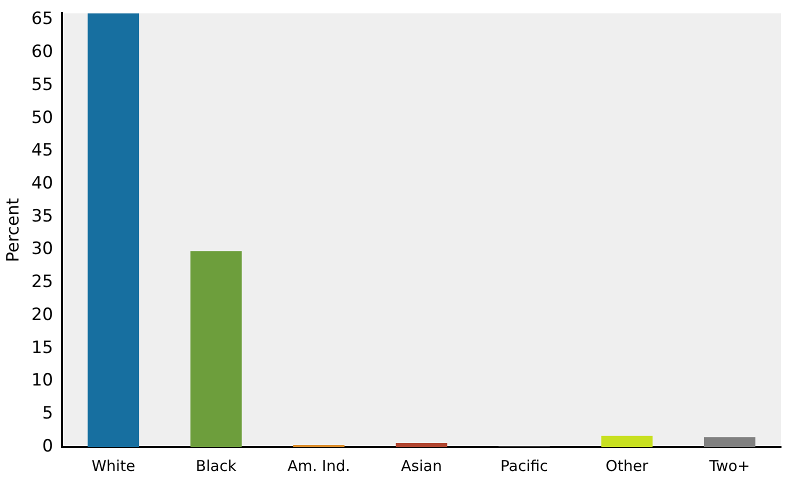 The image size is (789, 479). I want to click on y-tick-label: 25, so click(42, 282).